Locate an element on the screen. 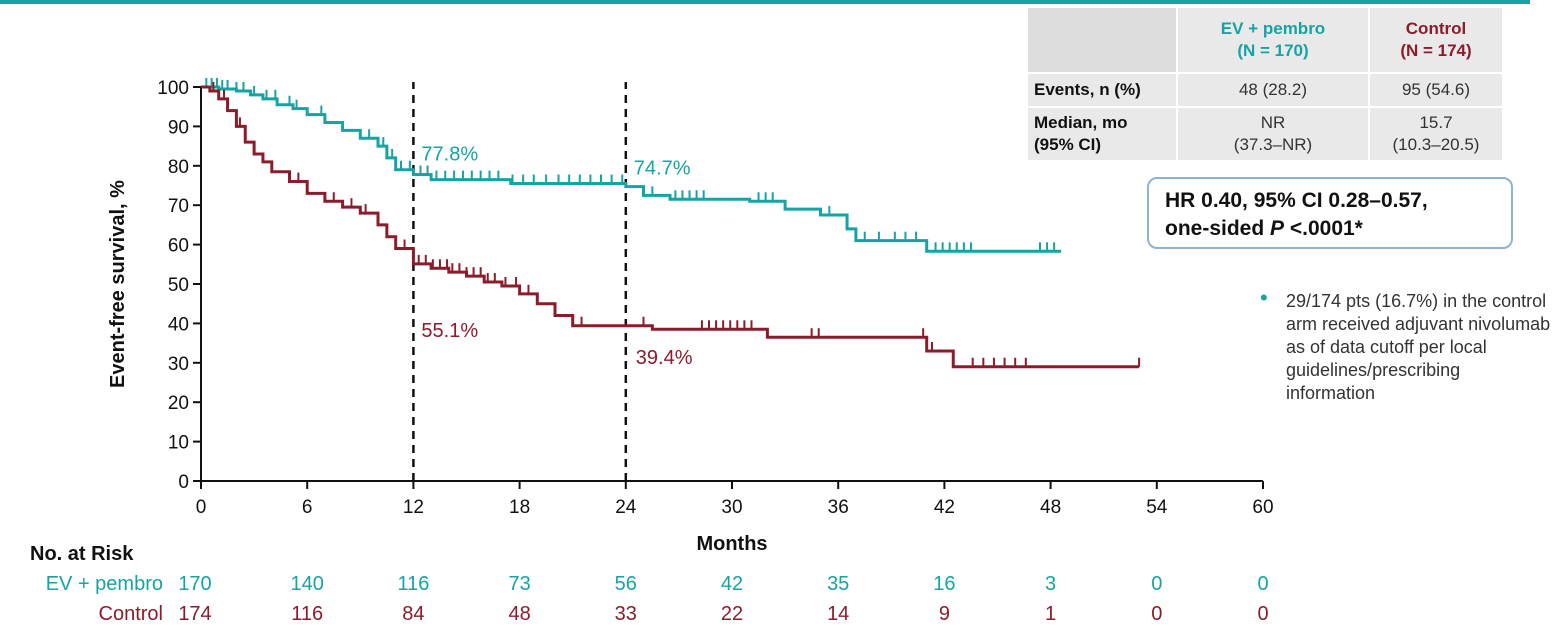 The width and height of the screenshot is (1552, 627). column-header-name: EV + pembro is located at coordinates (1273, 28).